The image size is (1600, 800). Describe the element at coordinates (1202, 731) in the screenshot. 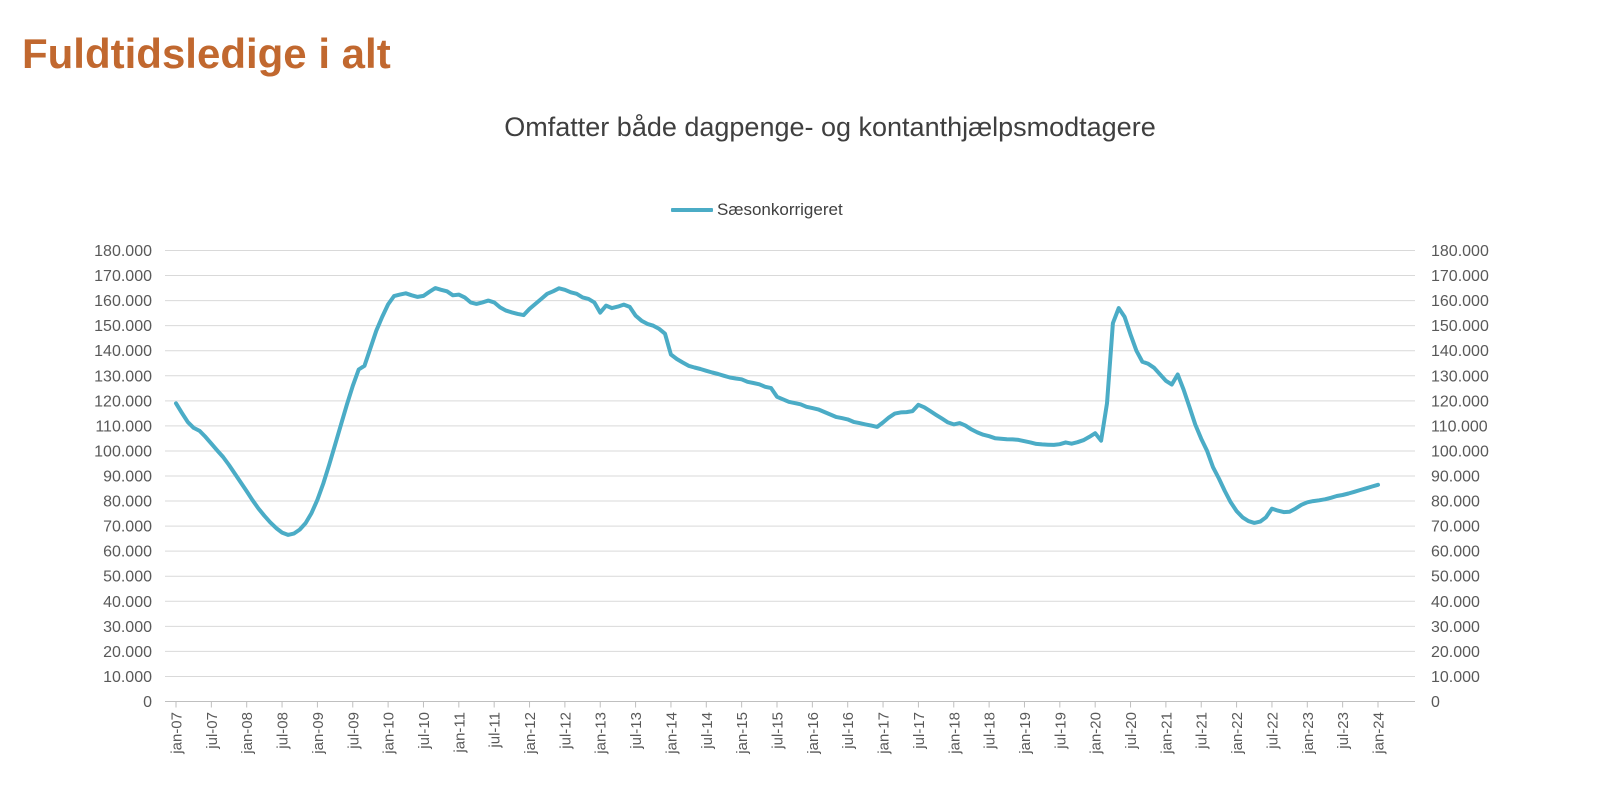

I see `x-axis-label: jul-21` at that location.